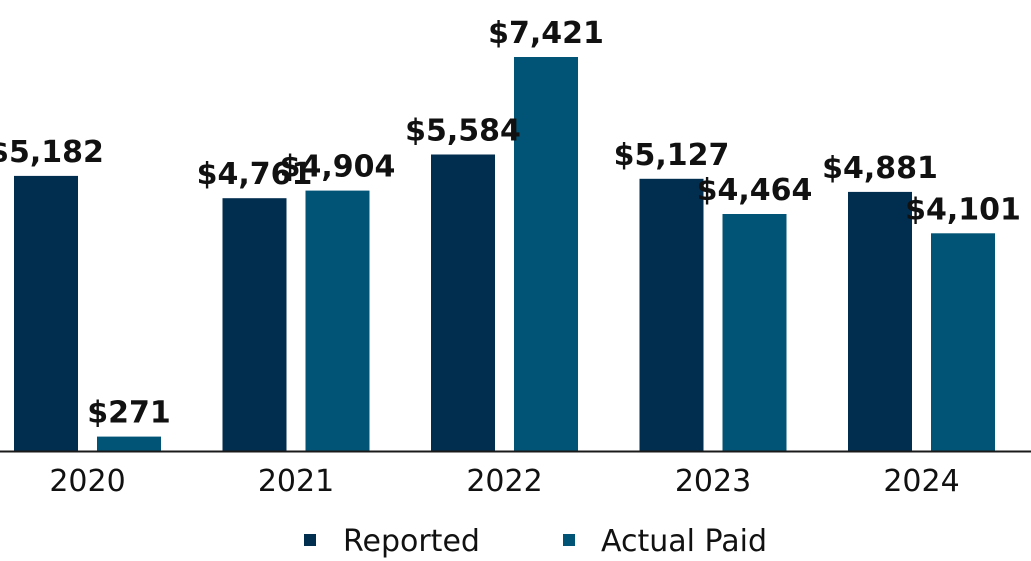 The height and width of the screenshot is (561, 1031). Describe the element at coordinates (129, 443) in the screenshot. I see `bar-actual-paid-2020` at that location.